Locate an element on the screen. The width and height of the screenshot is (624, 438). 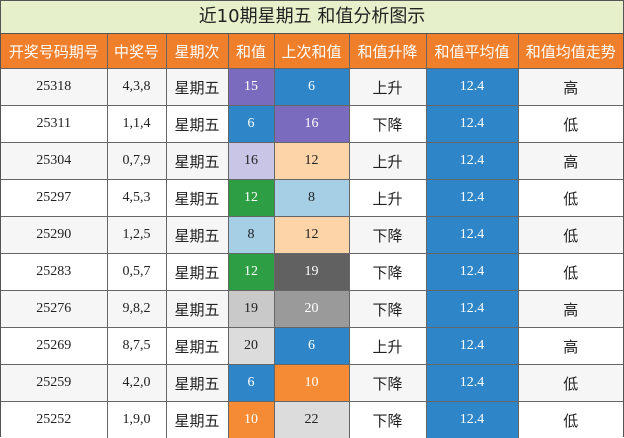
header-prev-sum: 上次和值 is located at coordinates (311, 51).